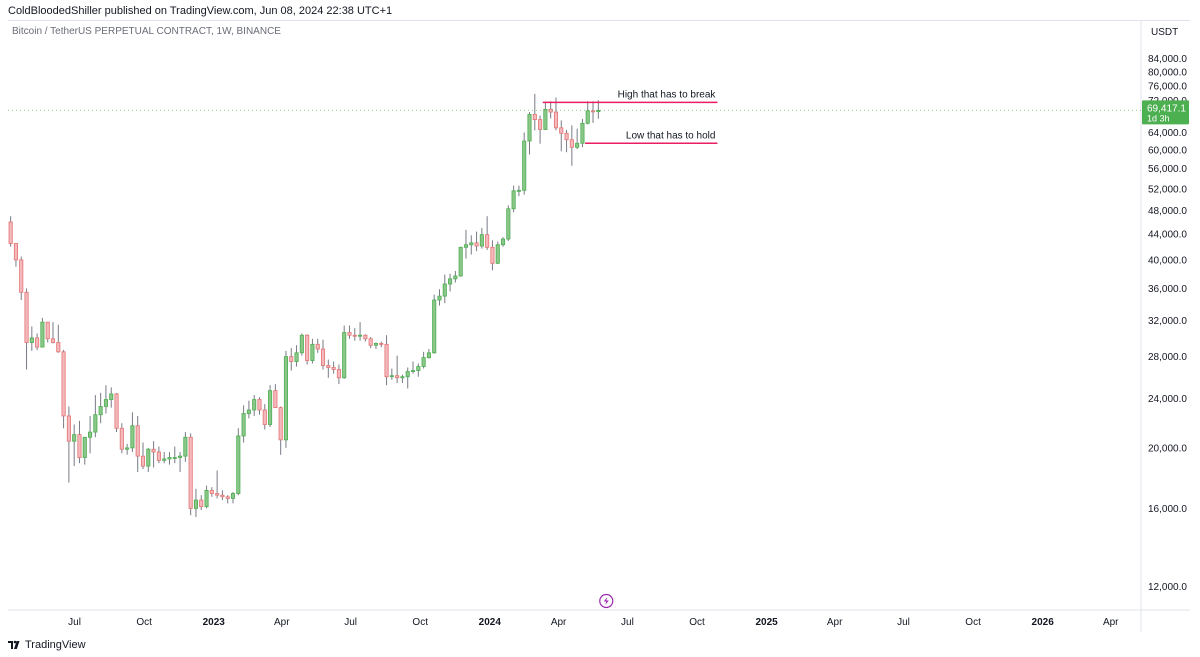  Describe the element at coordinates (1167, 86) in the screenshot. I see `y-tick-label: 76,000.0` at that location.